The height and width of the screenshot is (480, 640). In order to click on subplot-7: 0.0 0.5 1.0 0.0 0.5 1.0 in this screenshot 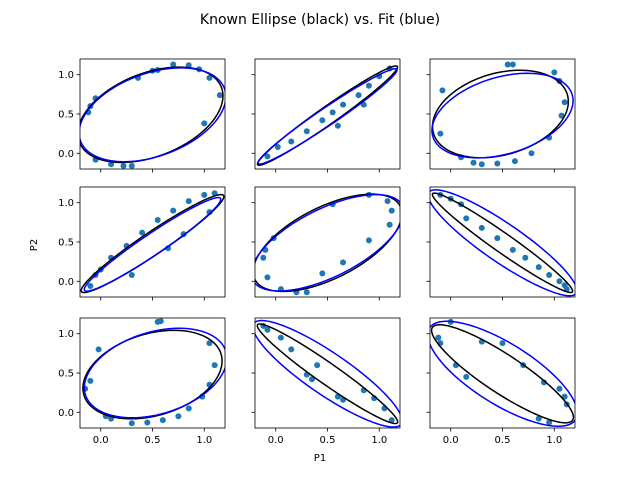, I will do `click(142, 381)`.